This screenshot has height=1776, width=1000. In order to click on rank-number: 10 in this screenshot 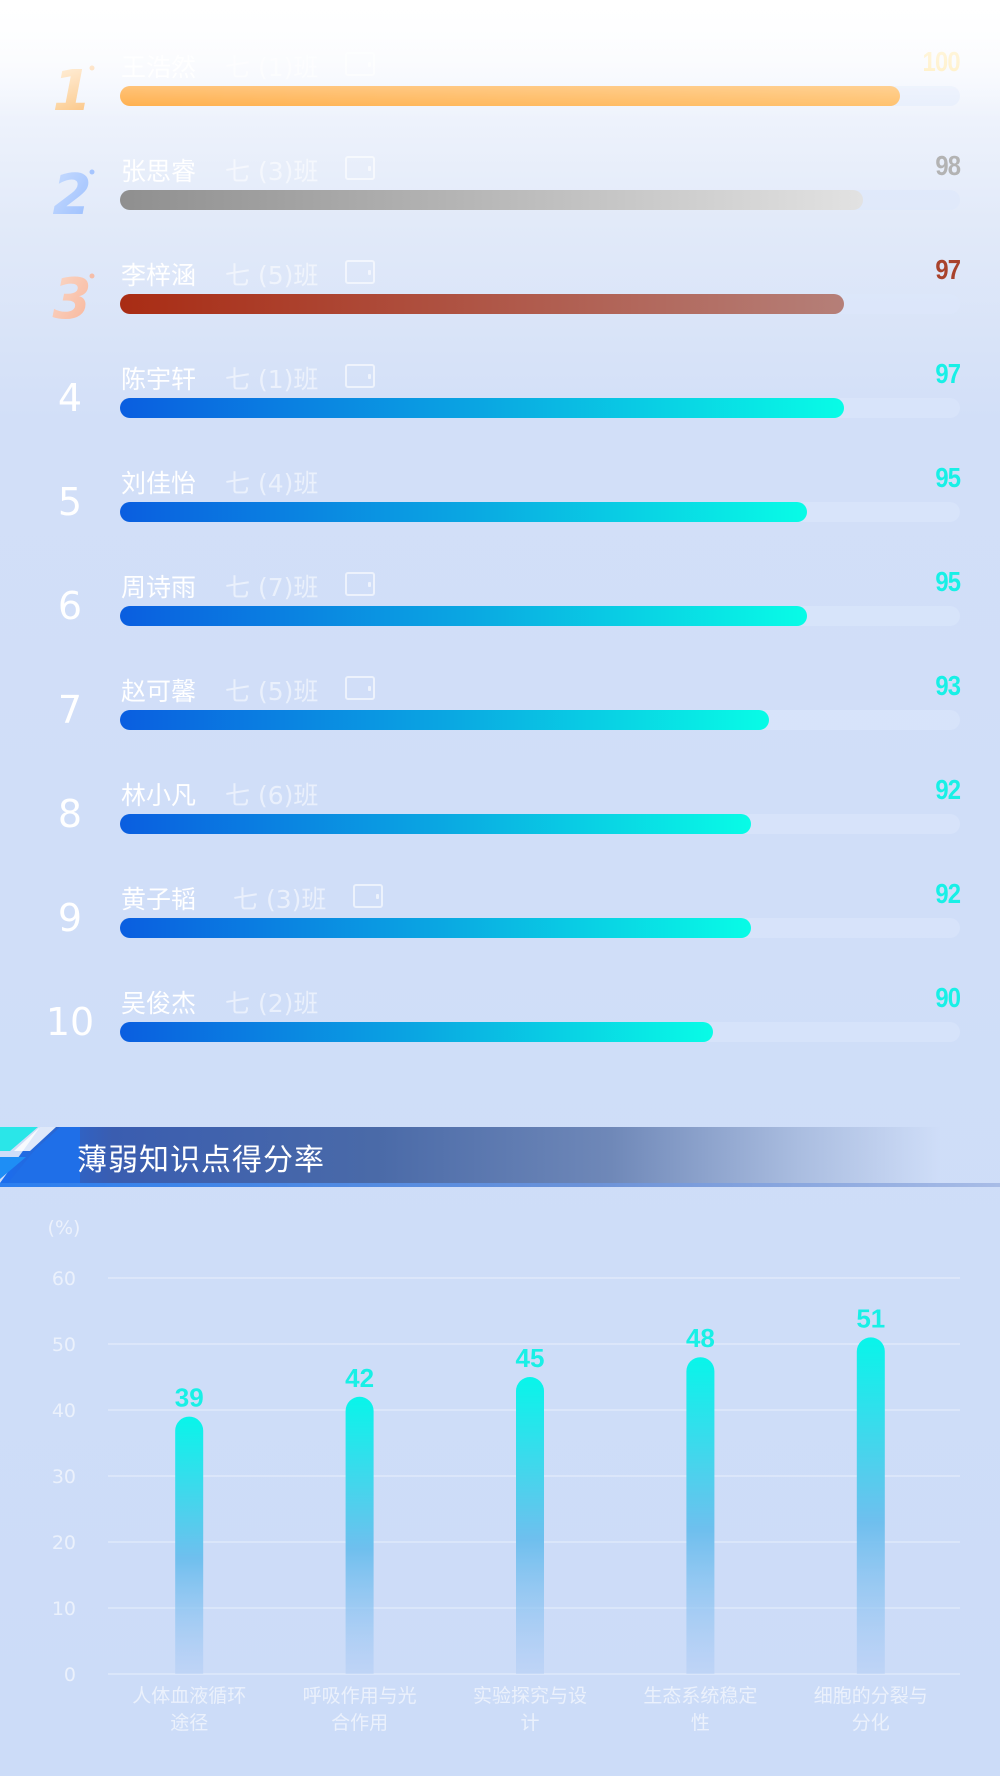, I will do `click(70, 1022)`.